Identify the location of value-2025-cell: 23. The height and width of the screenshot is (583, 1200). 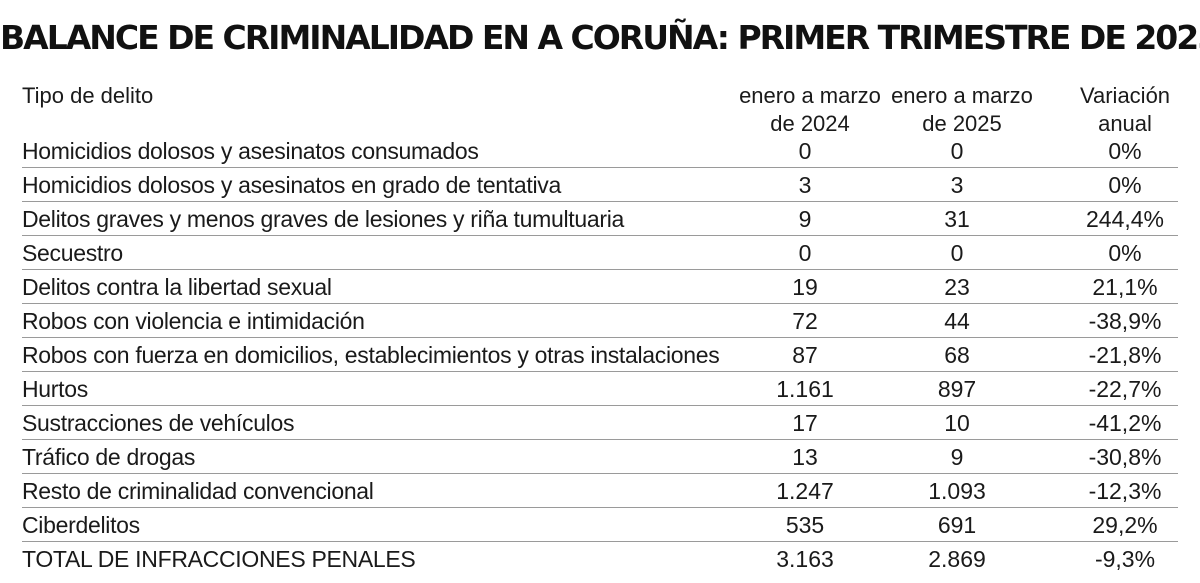
(957, 287).